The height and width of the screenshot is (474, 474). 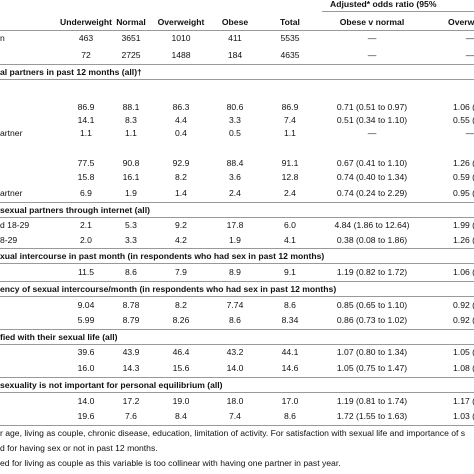 What do you see at coordinates (372, 320) in the screenshot?
I see `cell: 0.86 (0.73 to 1.02)` at bounding box center [372, 320].